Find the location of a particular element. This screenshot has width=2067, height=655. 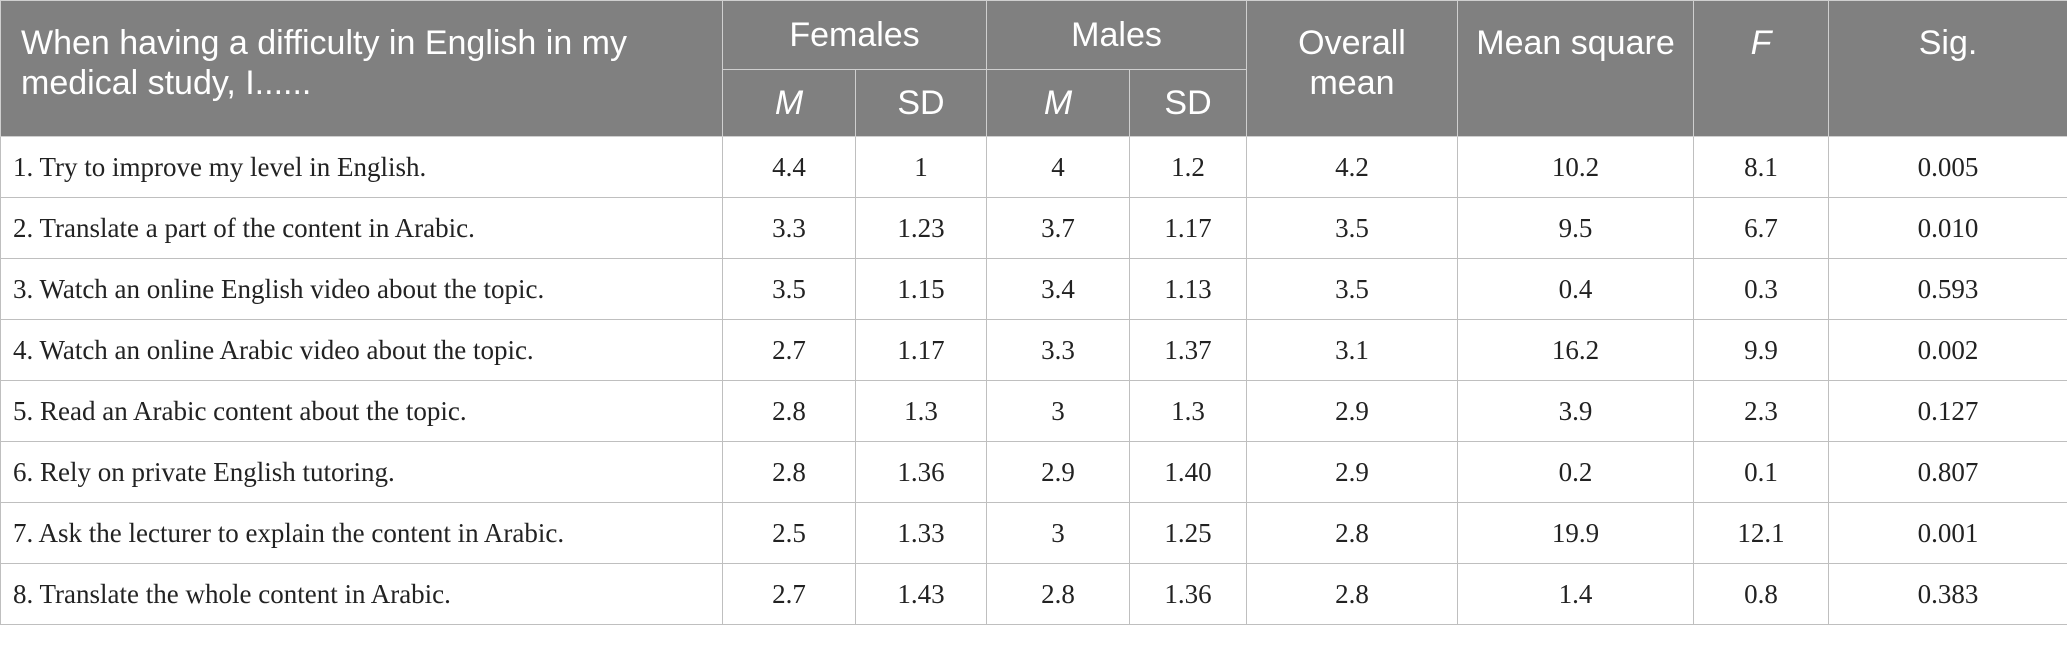

females-sd-cell: 1.36 is located at coordinates (921, 472).